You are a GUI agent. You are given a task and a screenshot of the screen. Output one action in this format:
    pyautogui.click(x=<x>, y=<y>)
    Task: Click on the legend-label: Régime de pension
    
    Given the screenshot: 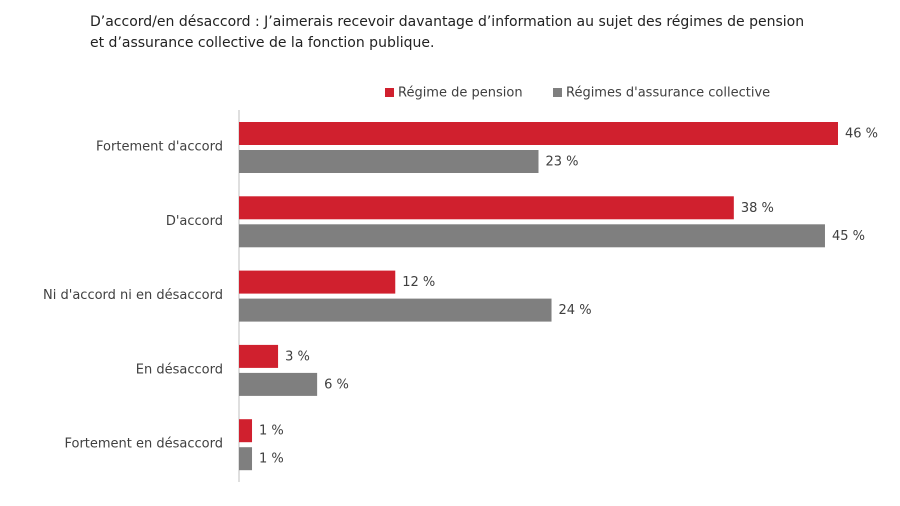 What is the action you would take?
    pyautogui.click(x=460, y=93)
    